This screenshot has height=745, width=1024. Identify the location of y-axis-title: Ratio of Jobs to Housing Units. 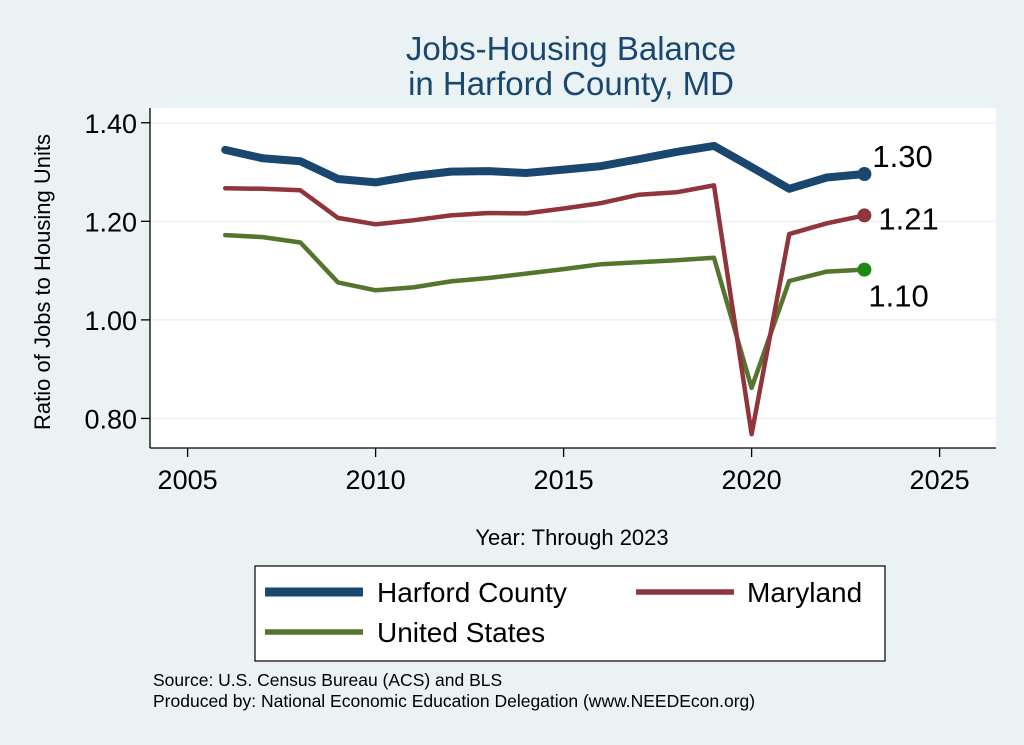
(42, 282).